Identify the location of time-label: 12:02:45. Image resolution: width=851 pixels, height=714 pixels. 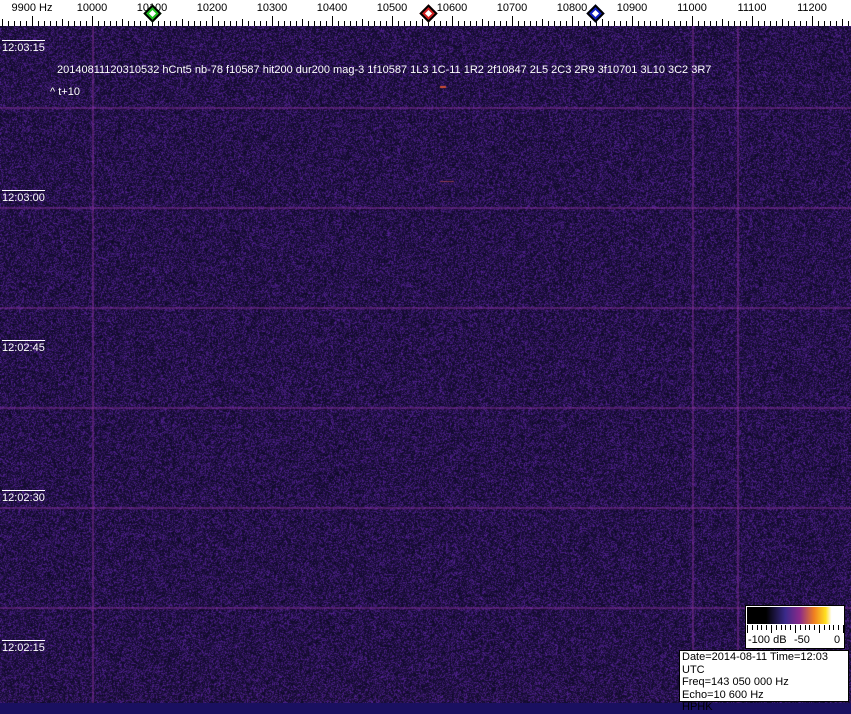
(23, 347).